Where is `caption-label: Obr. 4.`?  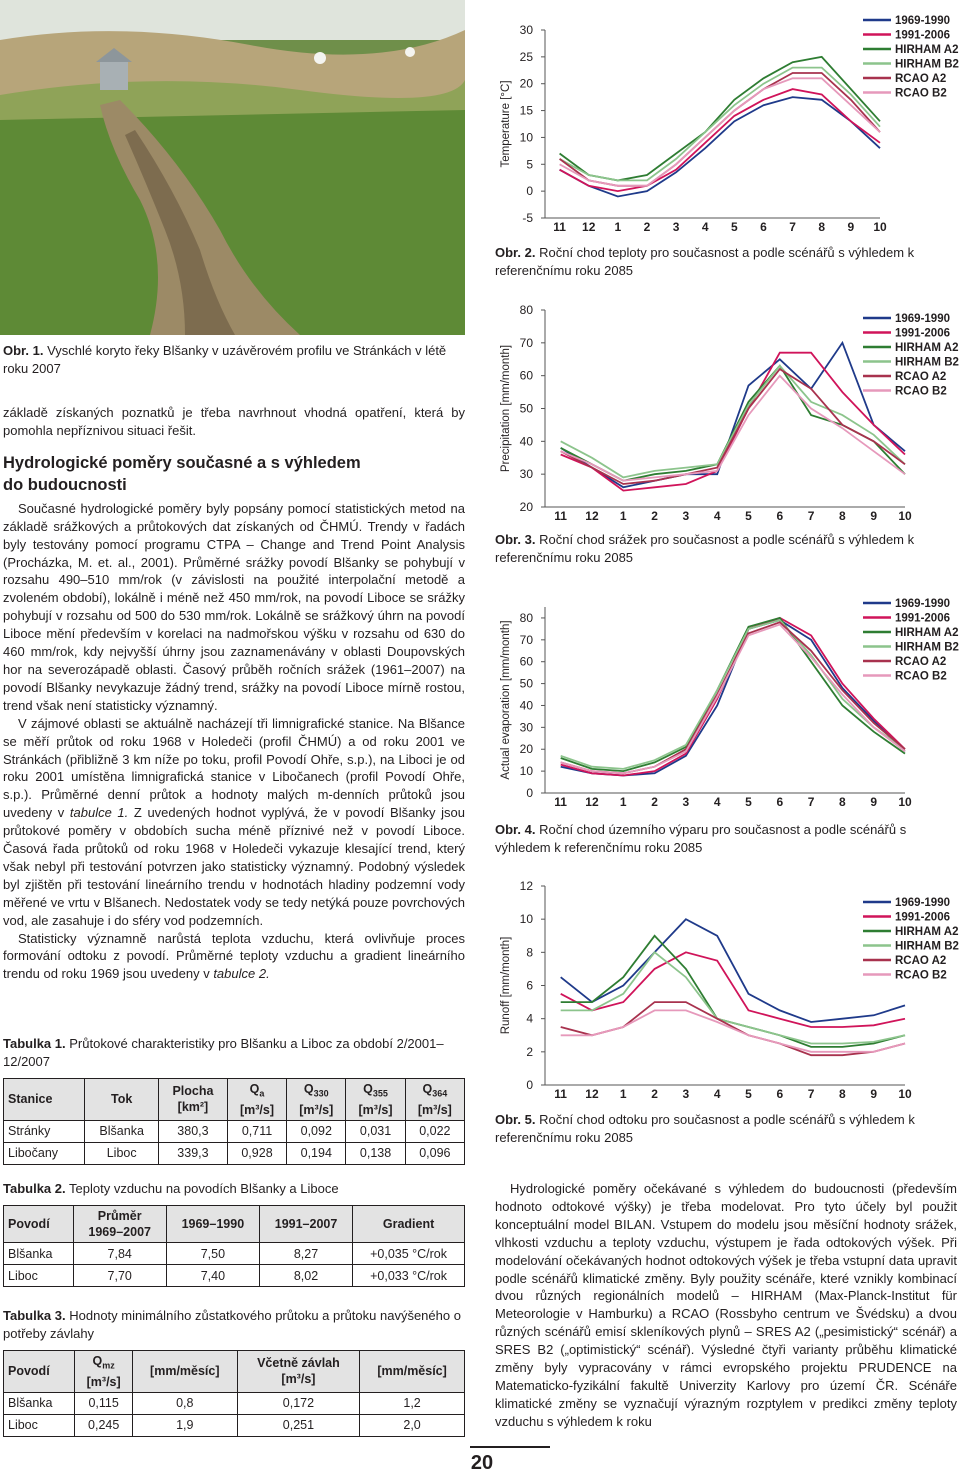
caption-label: Obr. 4. is located at coordinates (515, 829).